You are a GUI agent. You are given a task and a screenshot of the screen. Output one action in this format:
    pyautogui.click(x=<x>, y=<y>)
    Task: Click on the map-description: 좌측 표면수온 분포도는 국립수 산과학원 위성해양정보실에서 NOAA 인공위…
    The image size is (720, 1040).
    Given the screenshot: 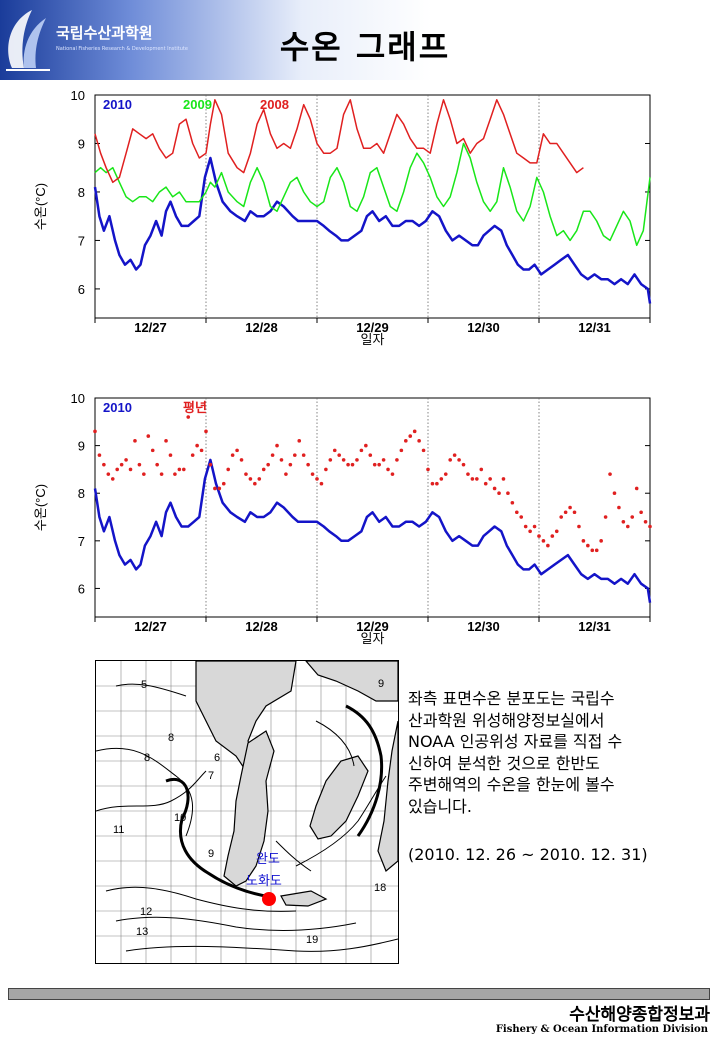 What is the action you would take?
    pyautogui.click(x=553, y=752)
    